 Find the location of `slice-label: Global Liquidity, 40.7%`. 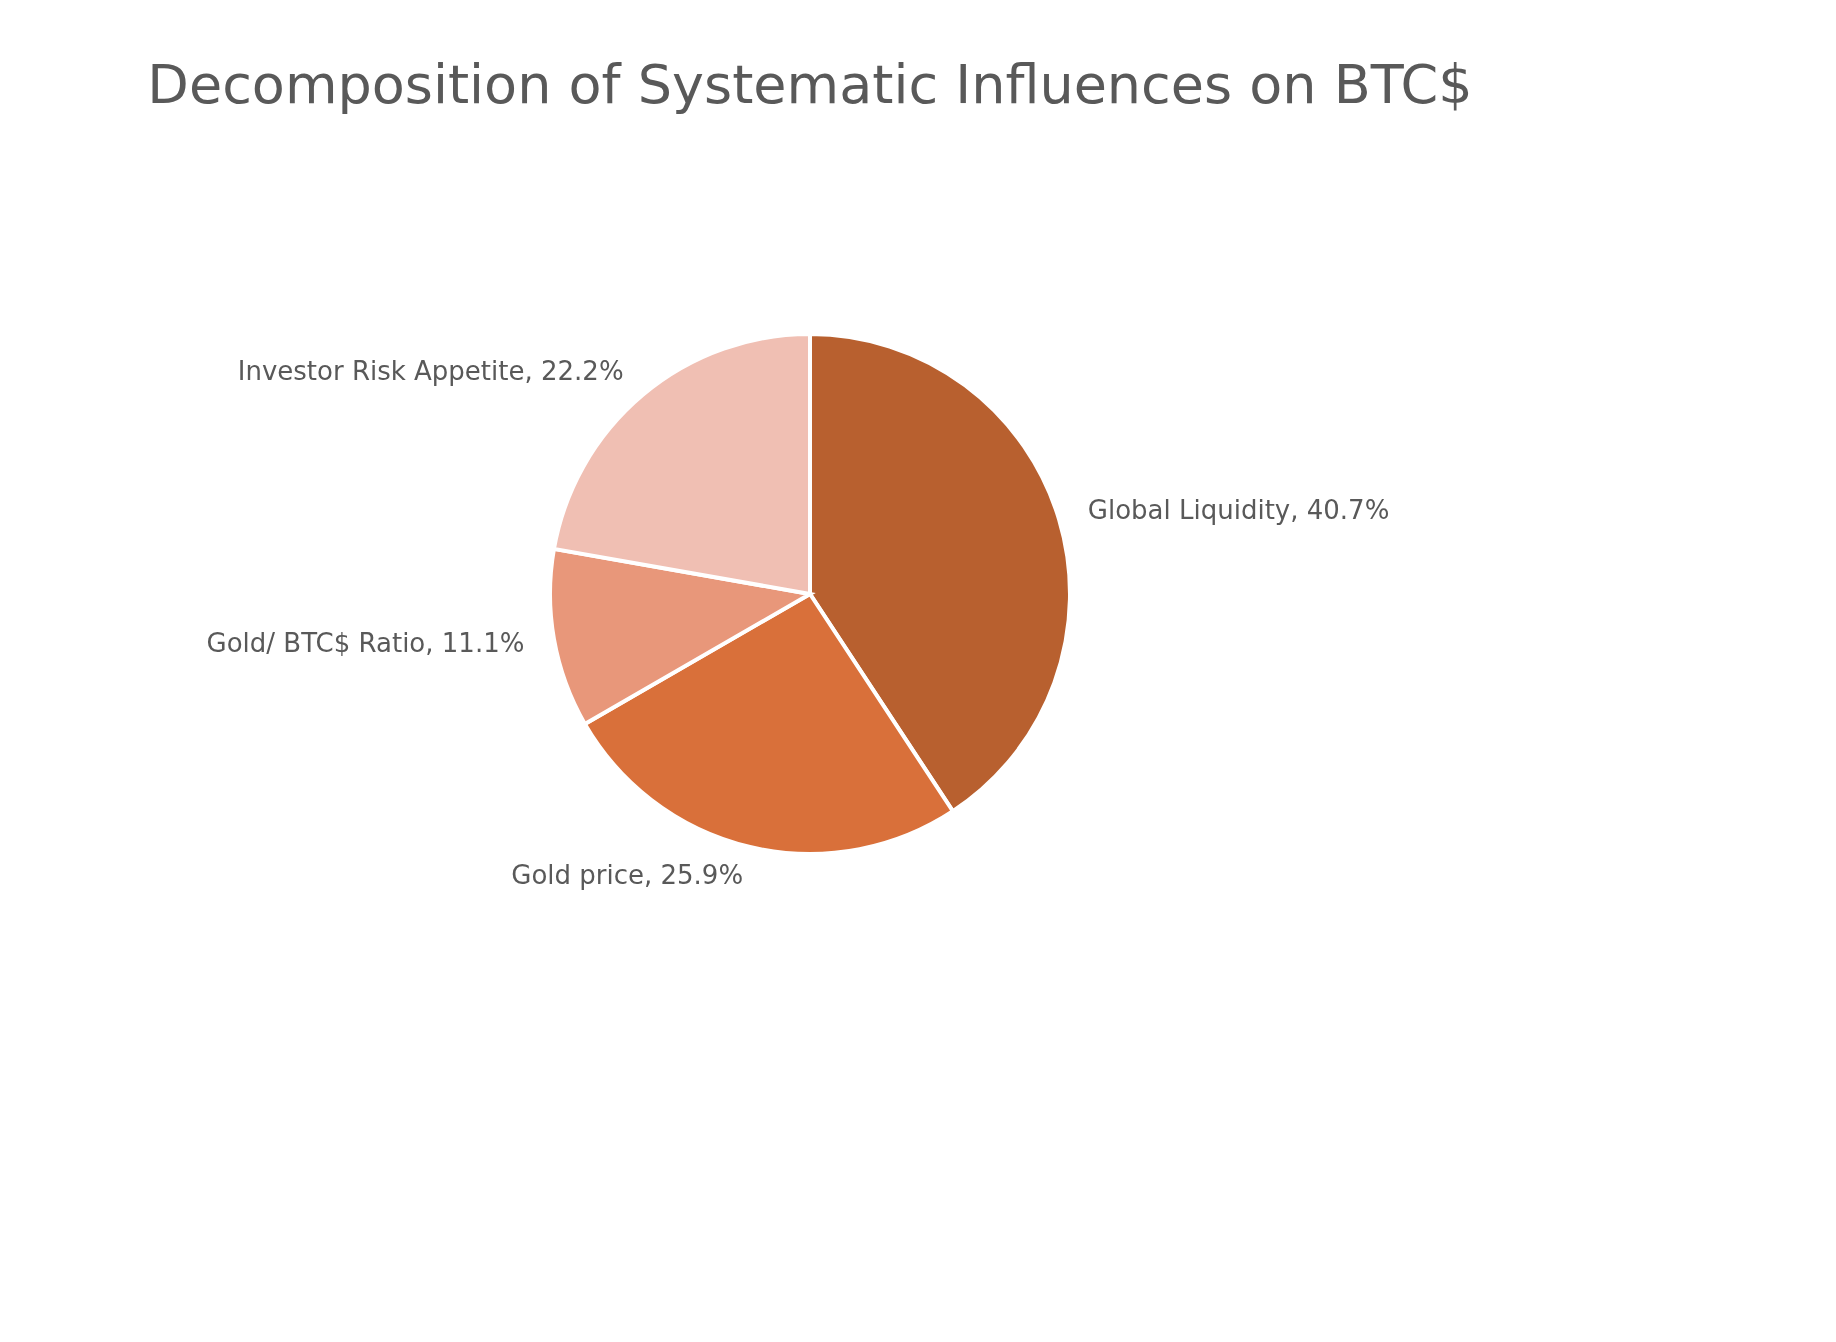

slice-label: Global Liquidity, 40.7% is located at coordinates (1238, 509).